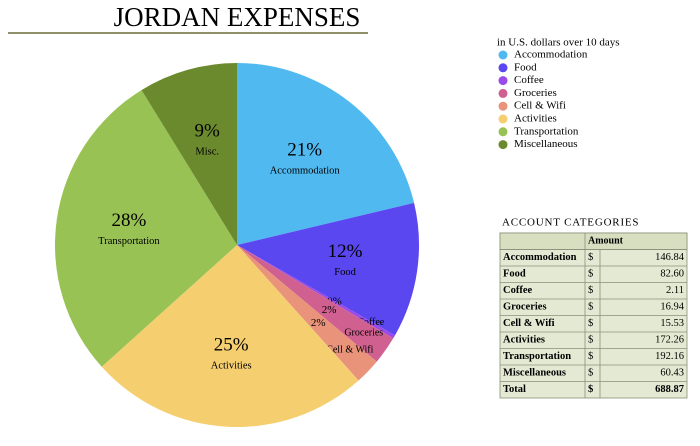  Describe the element at coordinates (606, 241) in the screenshot. I see `table-header: Amount` at that location.